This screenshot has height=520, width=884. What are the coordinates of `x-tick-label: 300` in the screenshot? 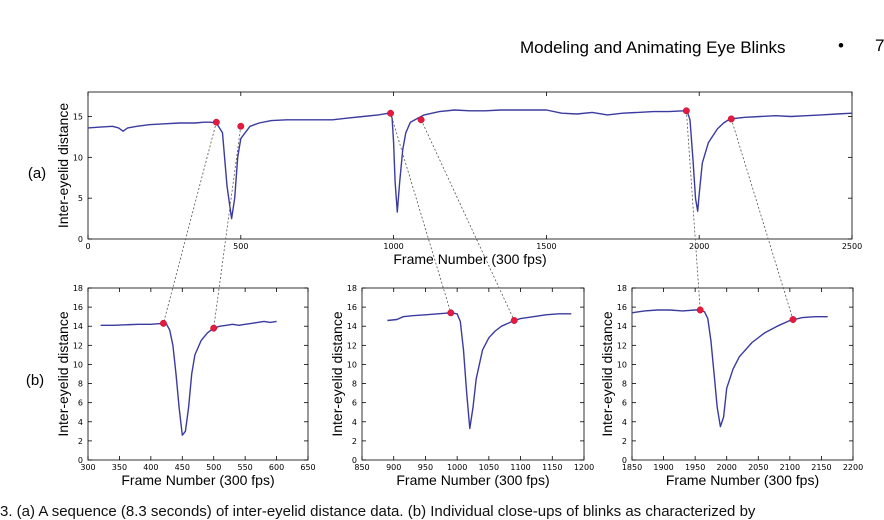 It's located at (87, 467).